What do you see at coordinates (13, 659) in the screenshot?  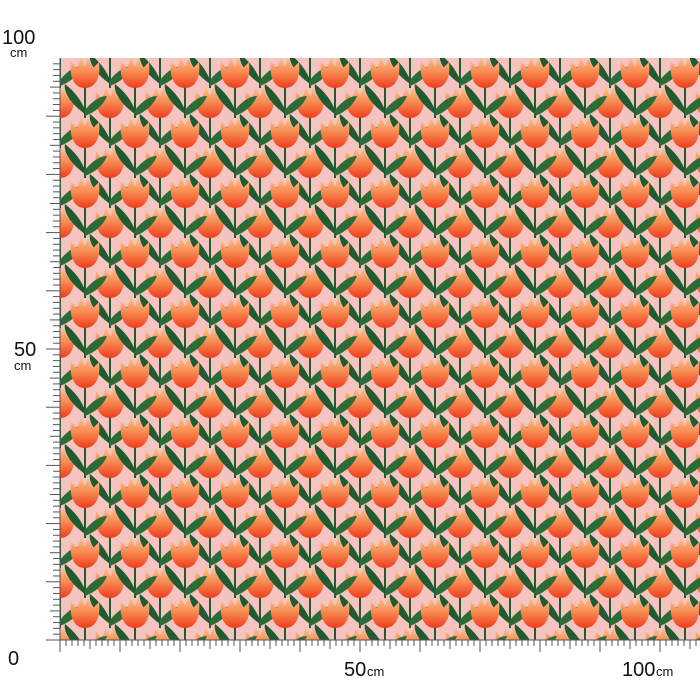 I see `ruler-label: 0` at bounding box center [13, 659].